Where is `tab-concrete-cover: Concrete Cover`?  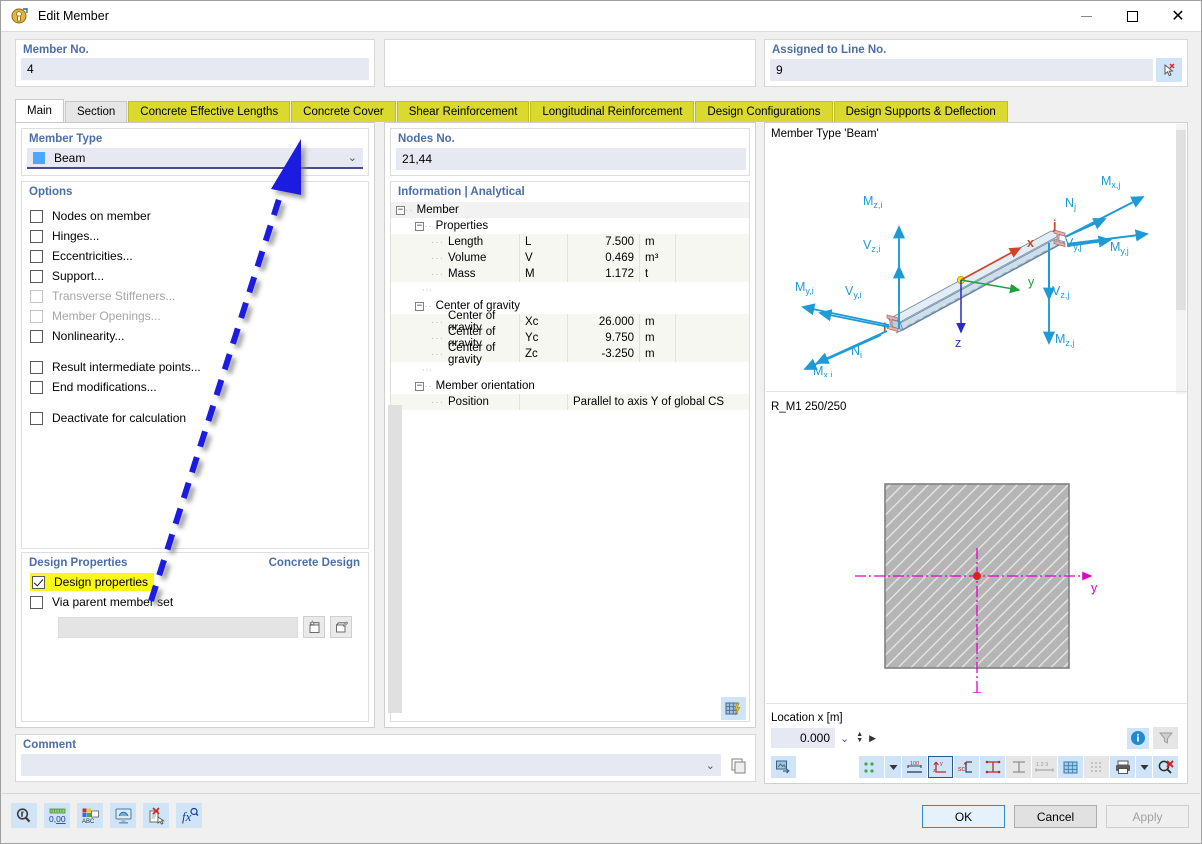
tab-concrete-cover: Concrete Cover is located at coordinates (343, 111).